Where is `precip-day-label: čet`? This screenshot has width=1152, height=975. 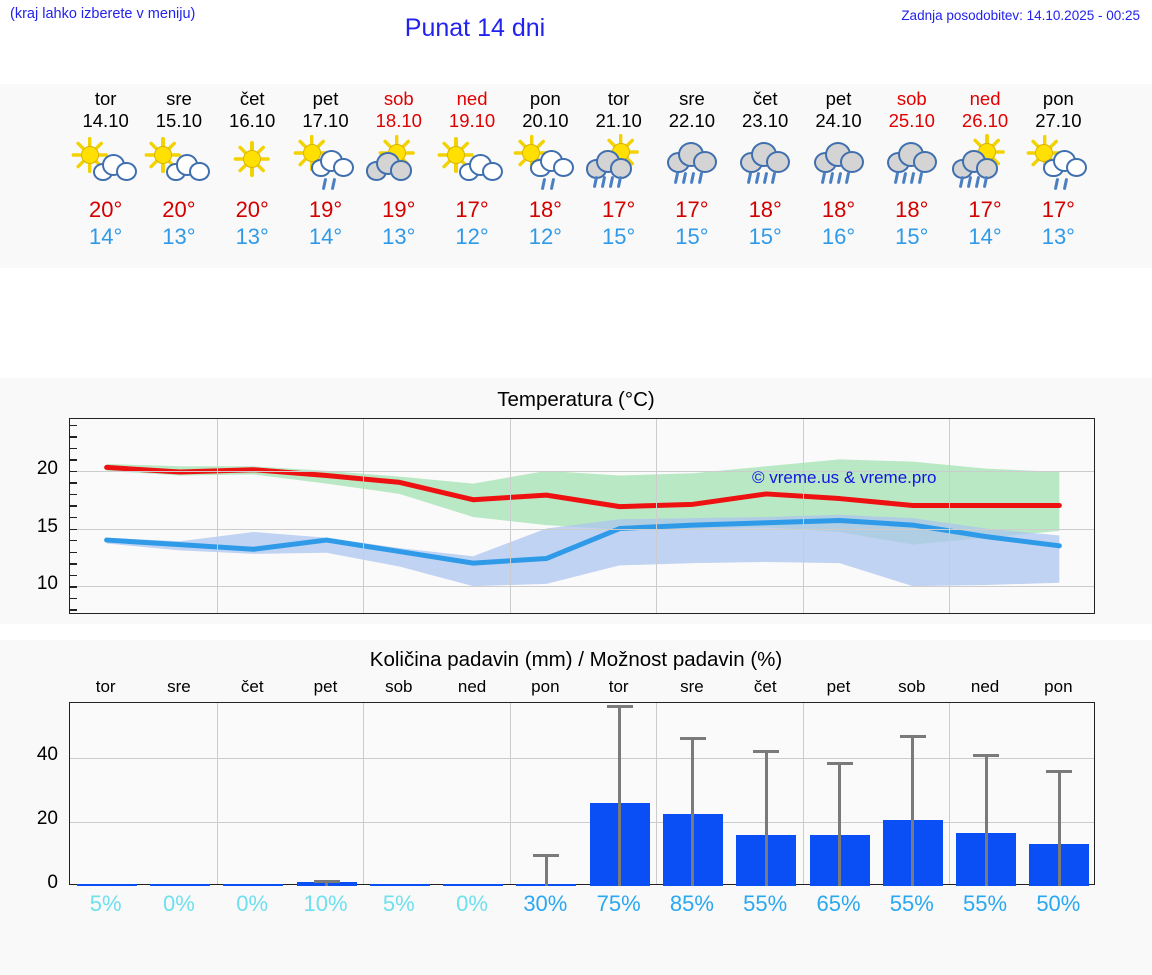 precip-day-label: čet is located at coordinates (252, 686).